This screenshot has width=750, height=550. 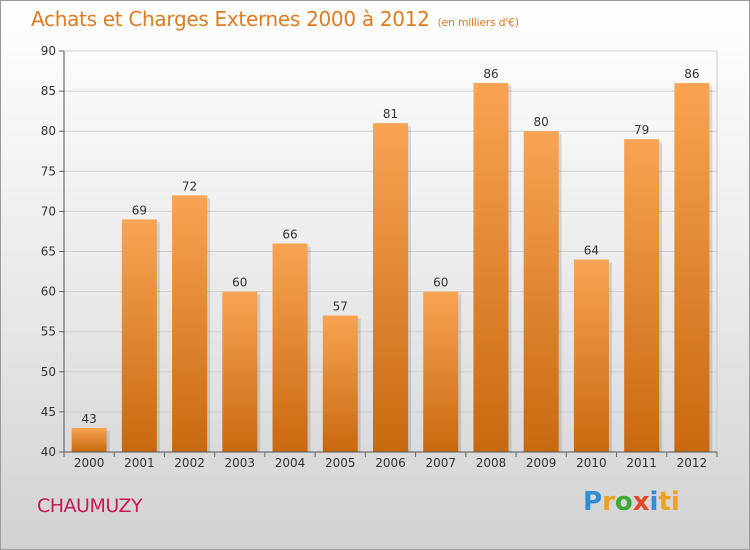 What do you see at coordinates (591, 463) in the screenshot?
I see `x-tick-label: 2010` at bounding box center [591, 463].